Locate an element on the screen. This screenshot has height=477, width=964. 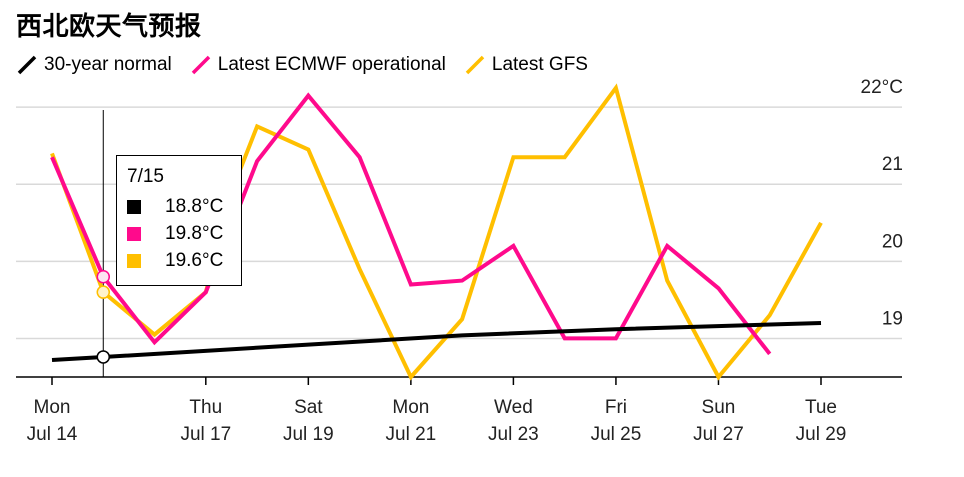
series-line-normal is located at coordinates (436, 341).